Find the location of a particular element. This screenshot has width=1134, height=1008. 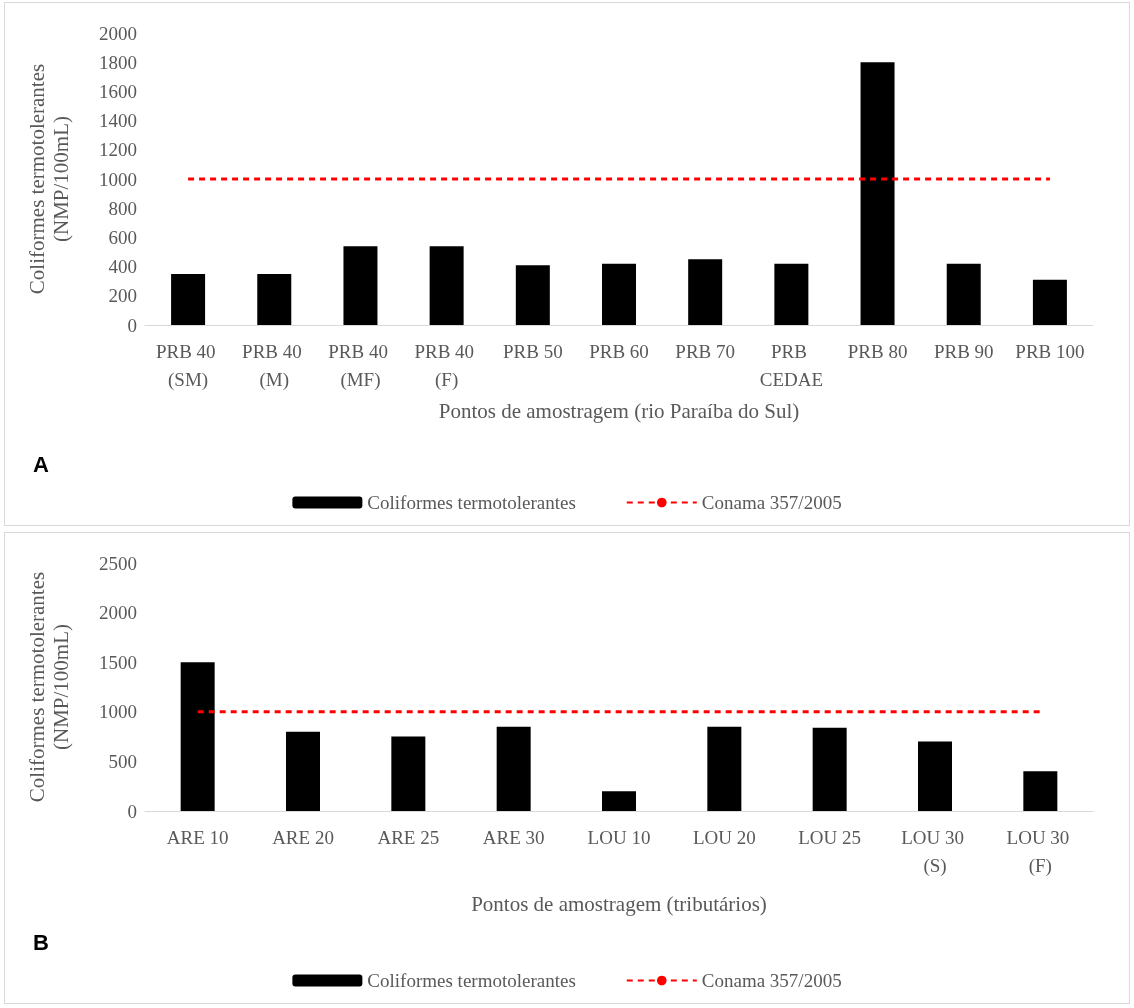

x-tick-label: PRB 90 is located at coordinates (963, 351).